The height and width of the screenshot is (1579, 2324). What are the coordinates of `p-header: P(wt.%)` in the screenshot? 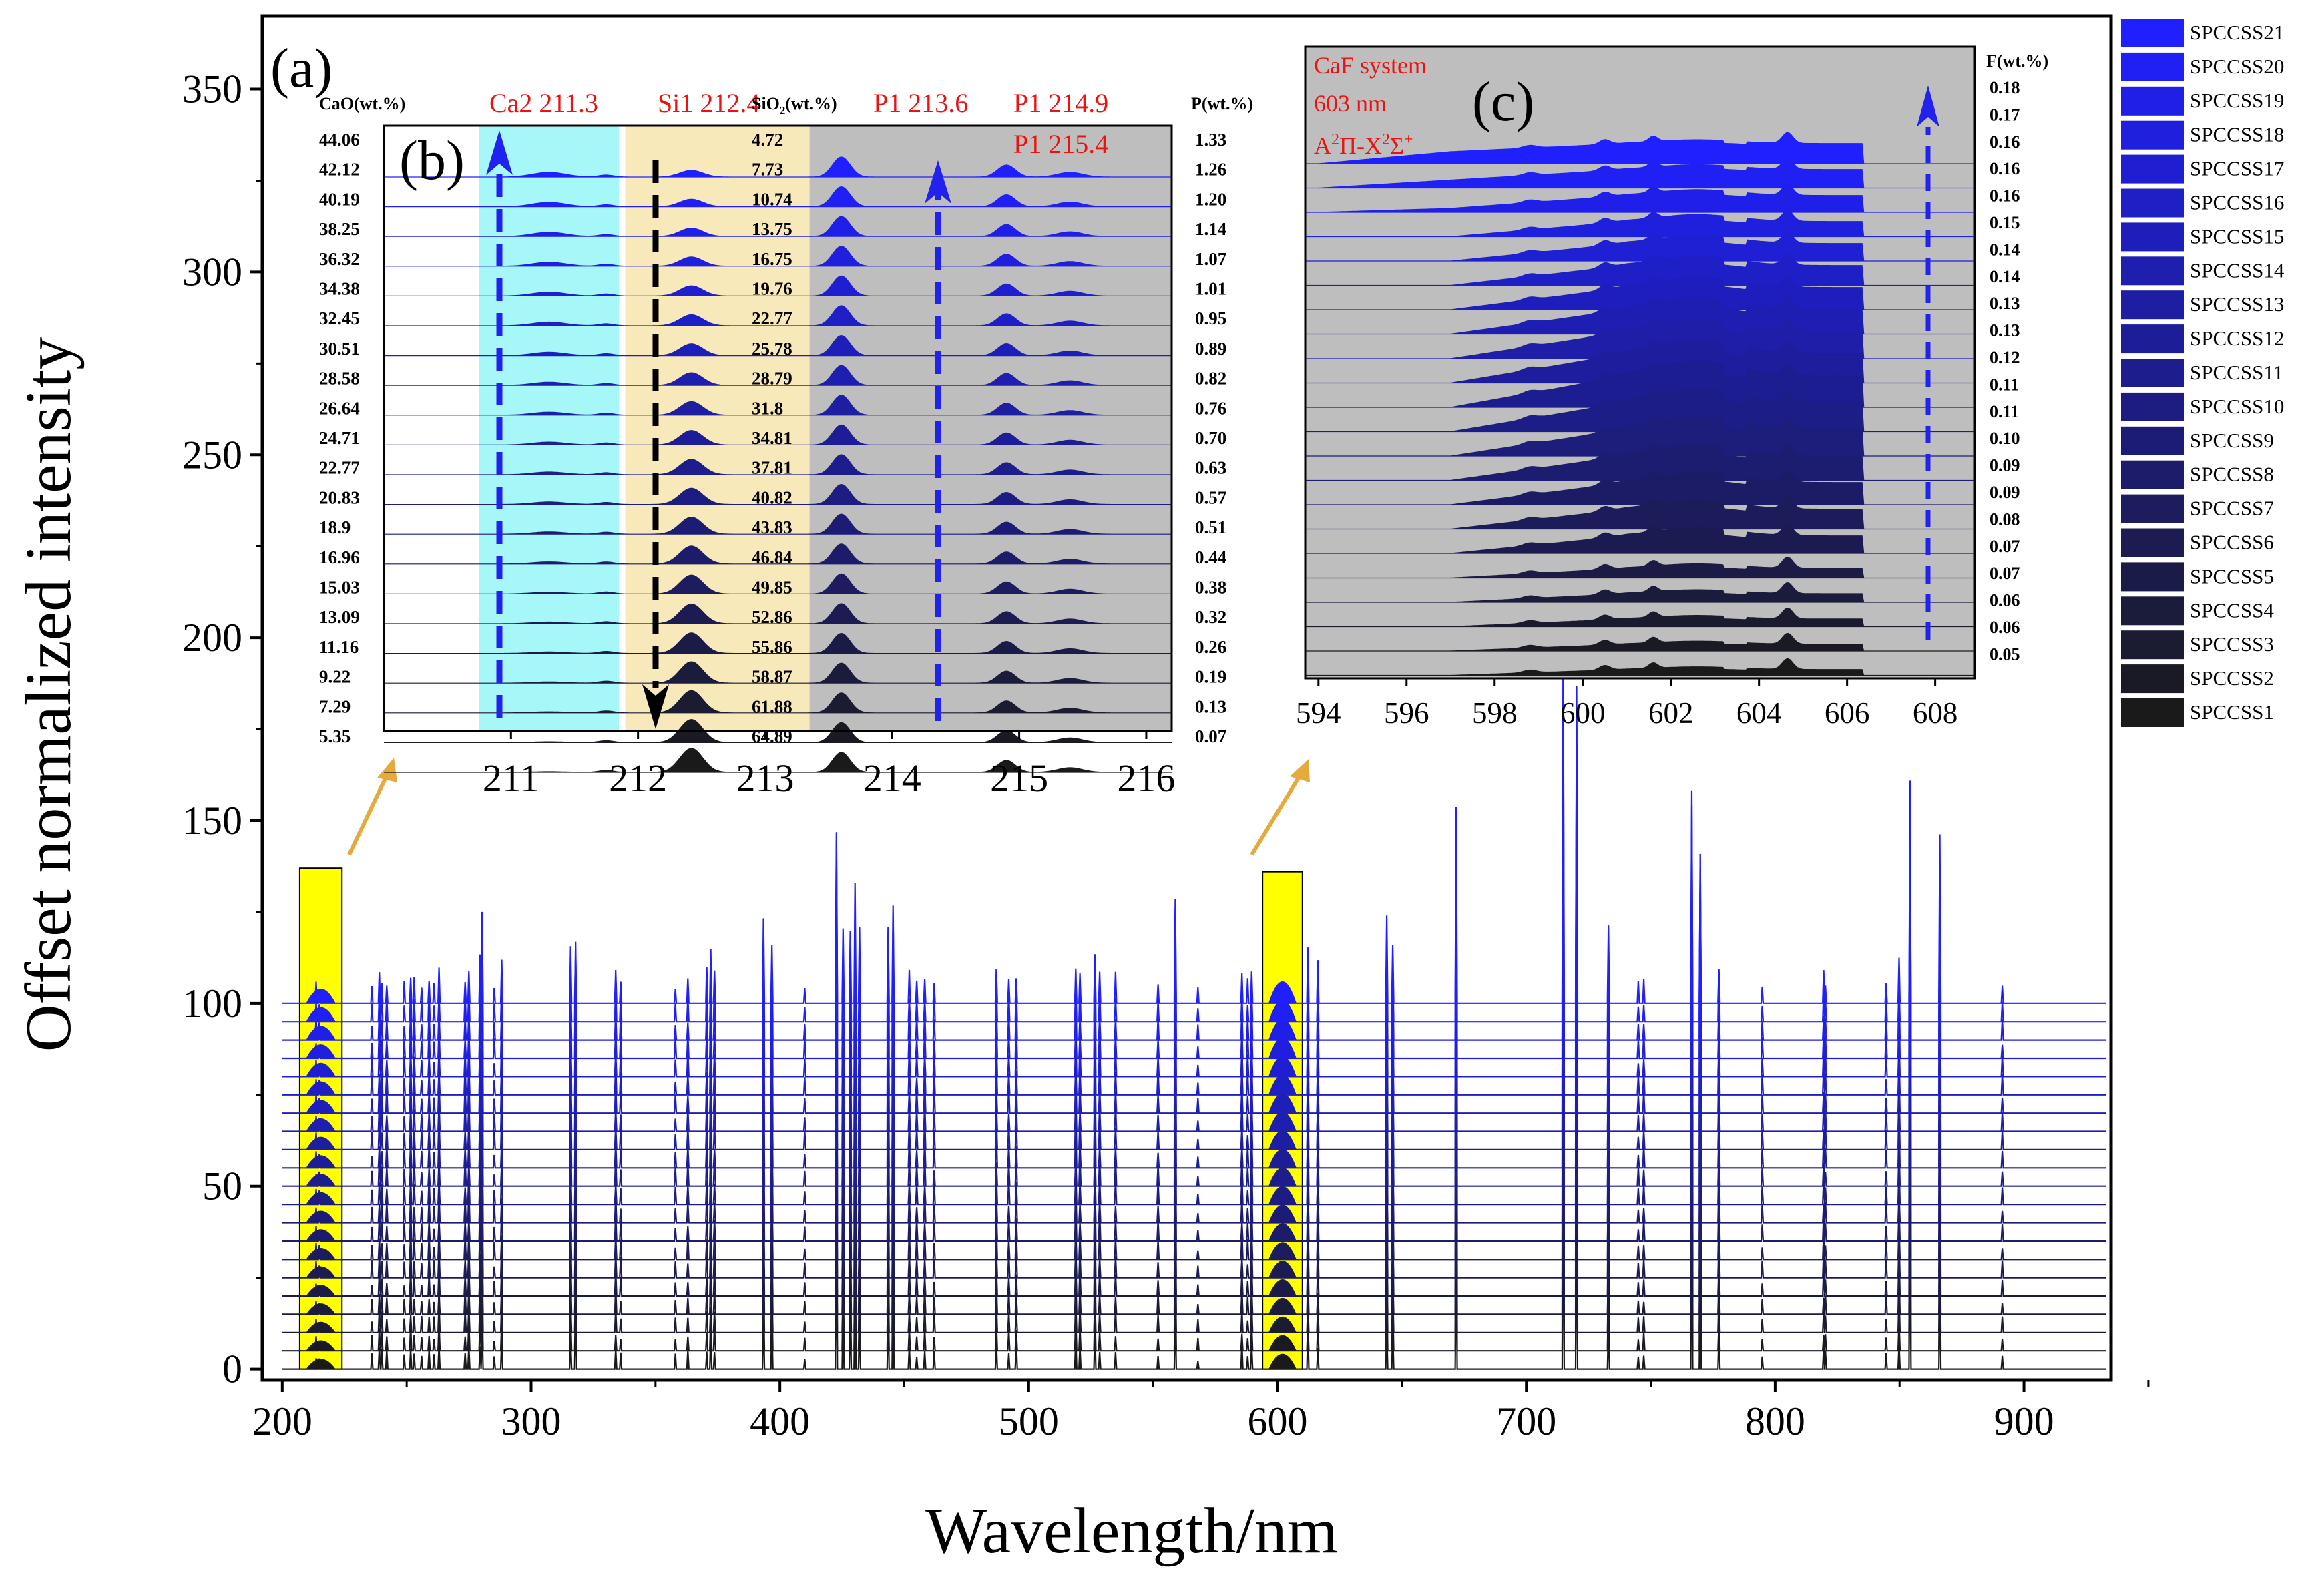 It's located at (1222, 104).